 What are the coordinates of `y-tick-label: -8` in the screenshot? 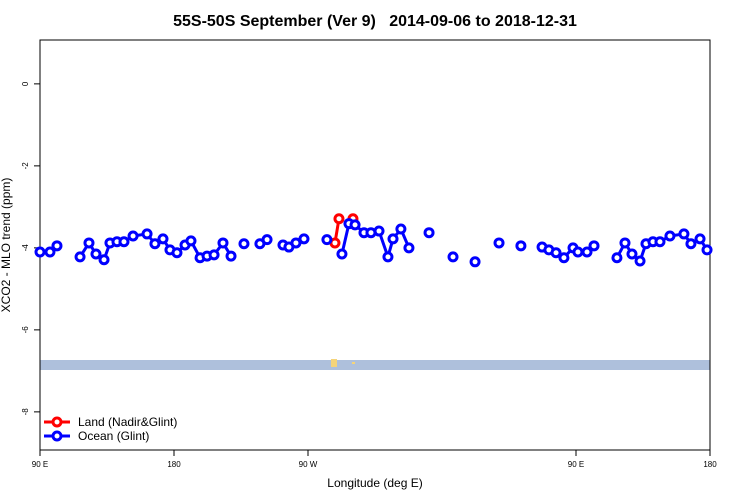 It's located at (25, 412).